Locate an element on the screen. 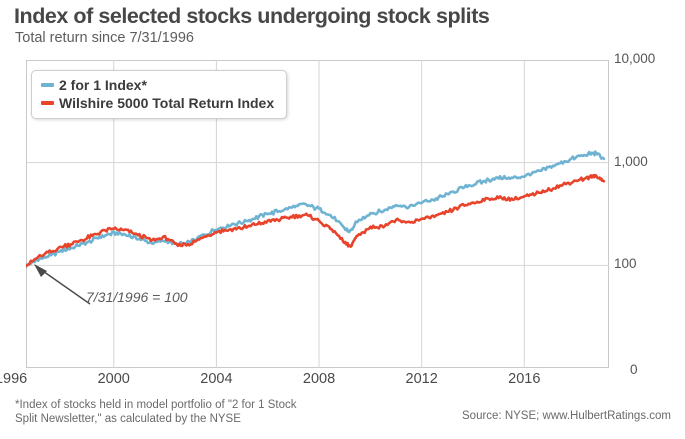  annotation-label: 7/31/1996 = 100 is located at coordinates (137, 297).